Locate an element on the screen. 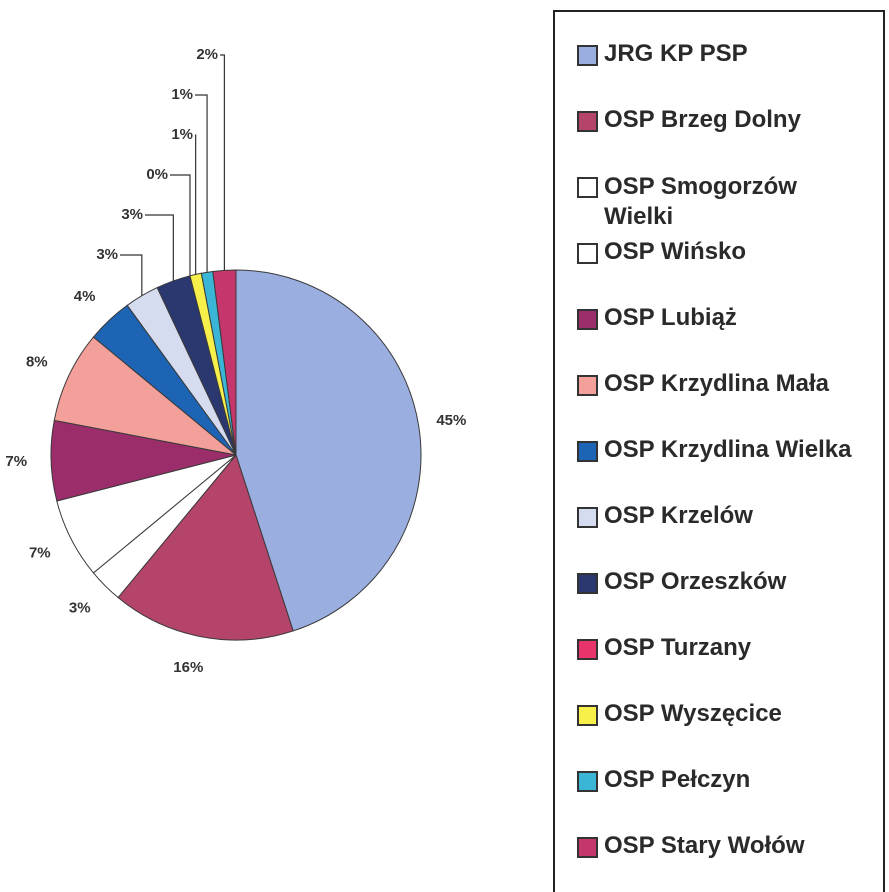  legend-label: OSP Brzeg Dolny is located at coordinates (702, 119).